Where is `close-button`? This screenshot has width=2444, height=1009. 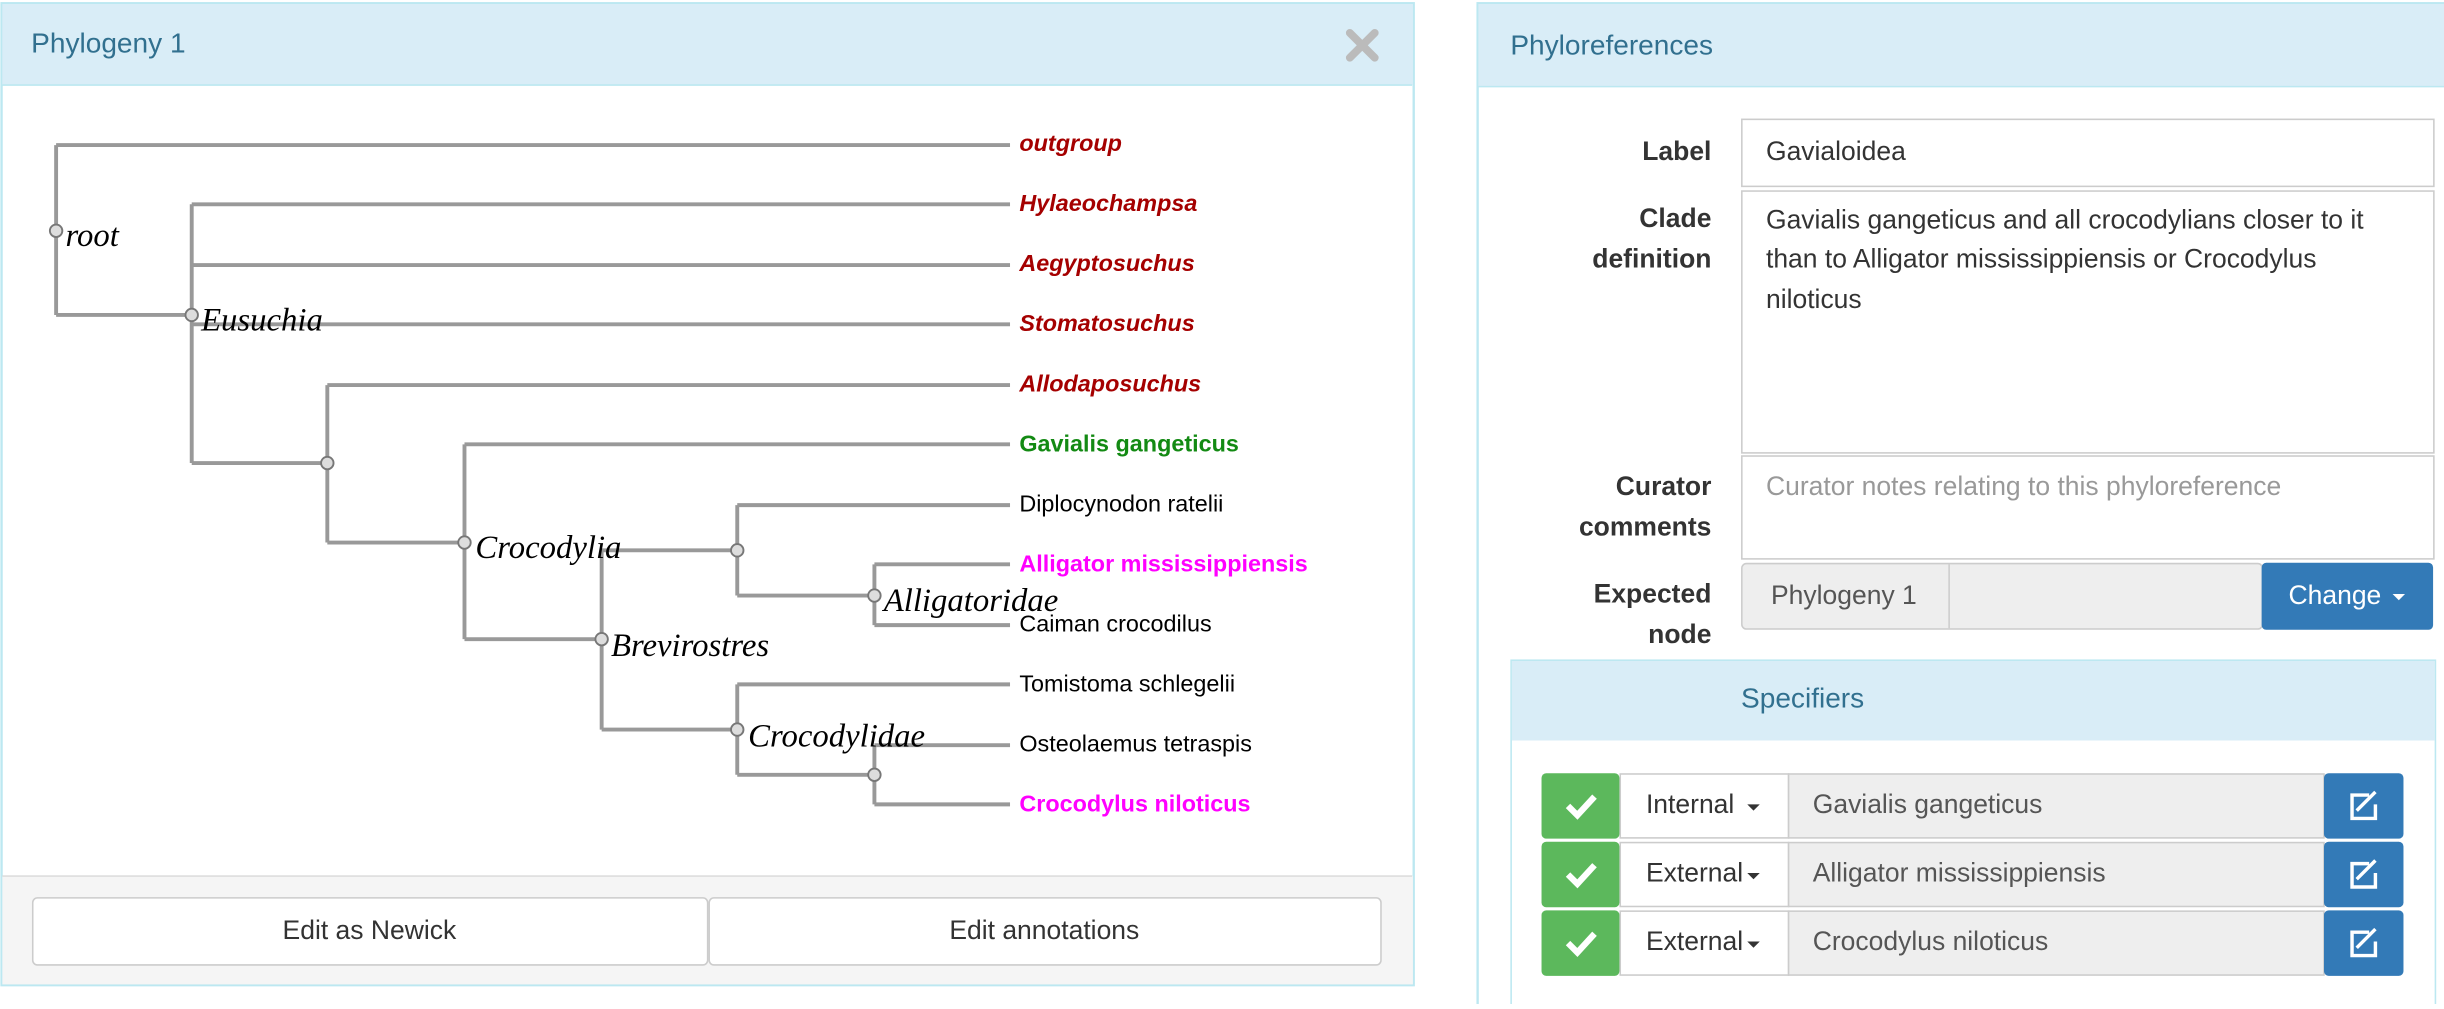
close-button is located at coordinates (1362, 45).